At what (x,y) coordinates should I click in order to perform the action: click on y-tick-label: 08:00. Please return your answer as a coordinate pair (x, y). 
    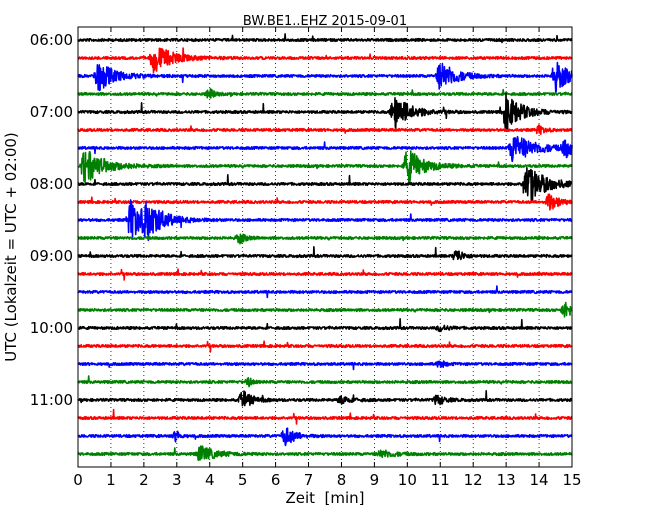
    Looking at the image, I should click on (51, 184).